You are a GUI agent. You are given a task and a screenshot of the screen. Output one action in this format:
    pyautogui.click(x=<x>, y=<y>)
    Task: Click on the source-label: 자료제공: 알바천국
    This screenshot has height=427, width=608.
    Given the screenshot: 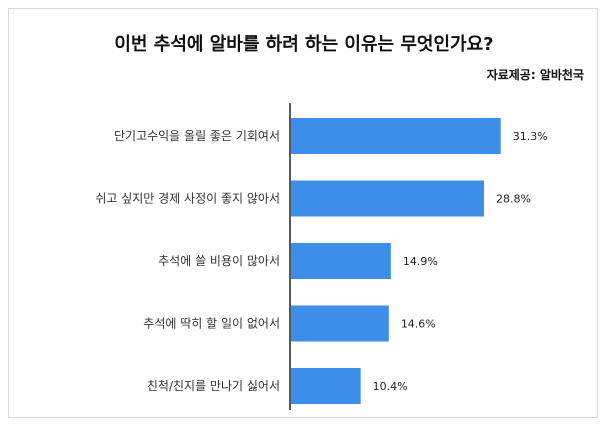 What is the action you would take?
    pyautogui.click(x=535, y=75)
    